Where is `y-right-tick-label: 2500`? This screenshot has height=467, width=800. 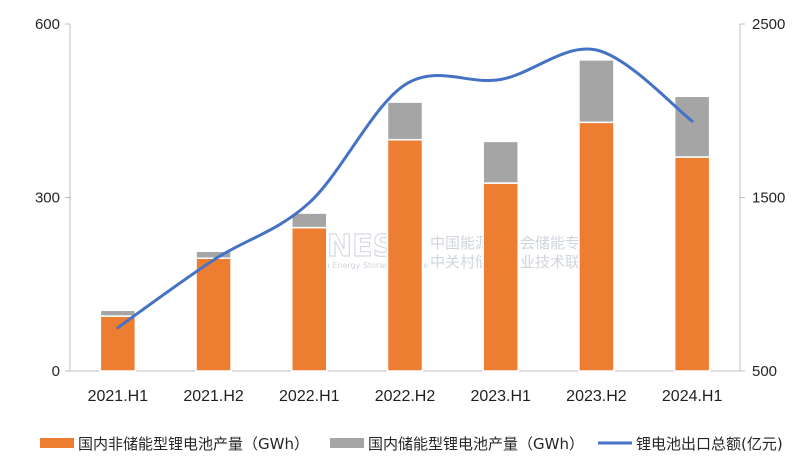 y-right-tick-label: 2500 is located at coordinates (768, 24).